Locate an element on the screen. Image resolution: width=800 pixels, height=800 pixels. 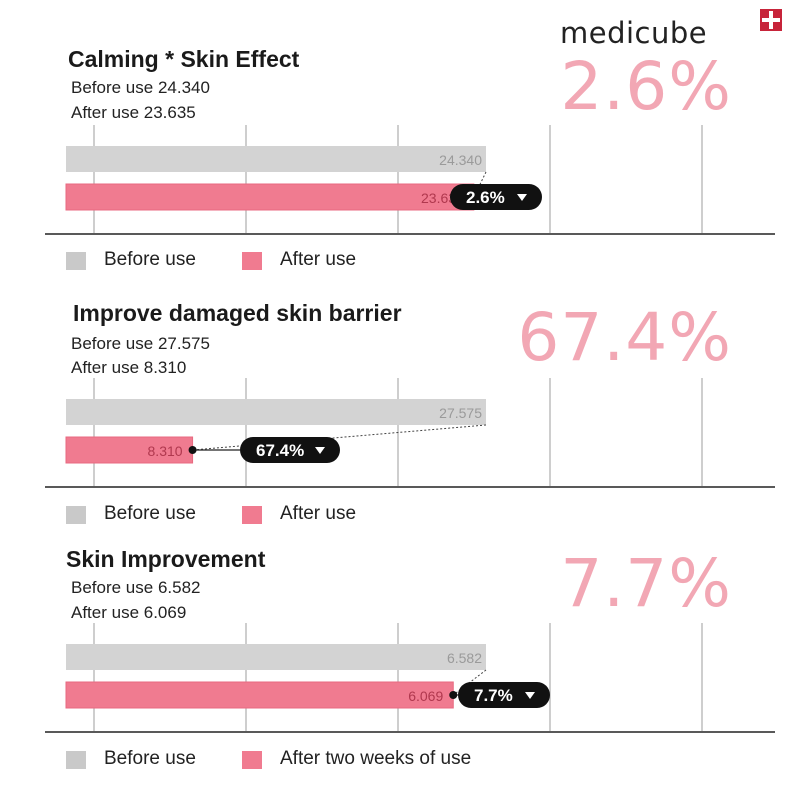
after-stat: After use 23.635 is located at coordinates (133, 112).